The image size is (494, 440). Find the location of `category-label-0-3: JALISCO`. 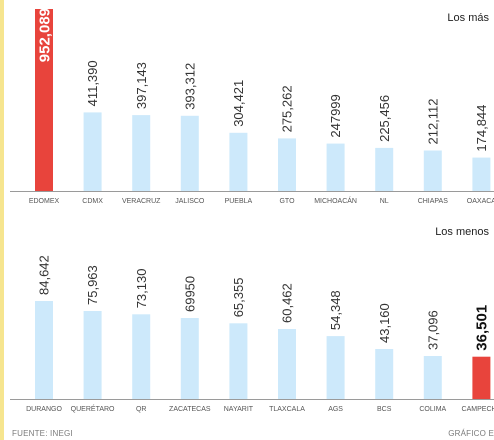

category-label-0-3: JALISCO is located at coordinates (190, 201).